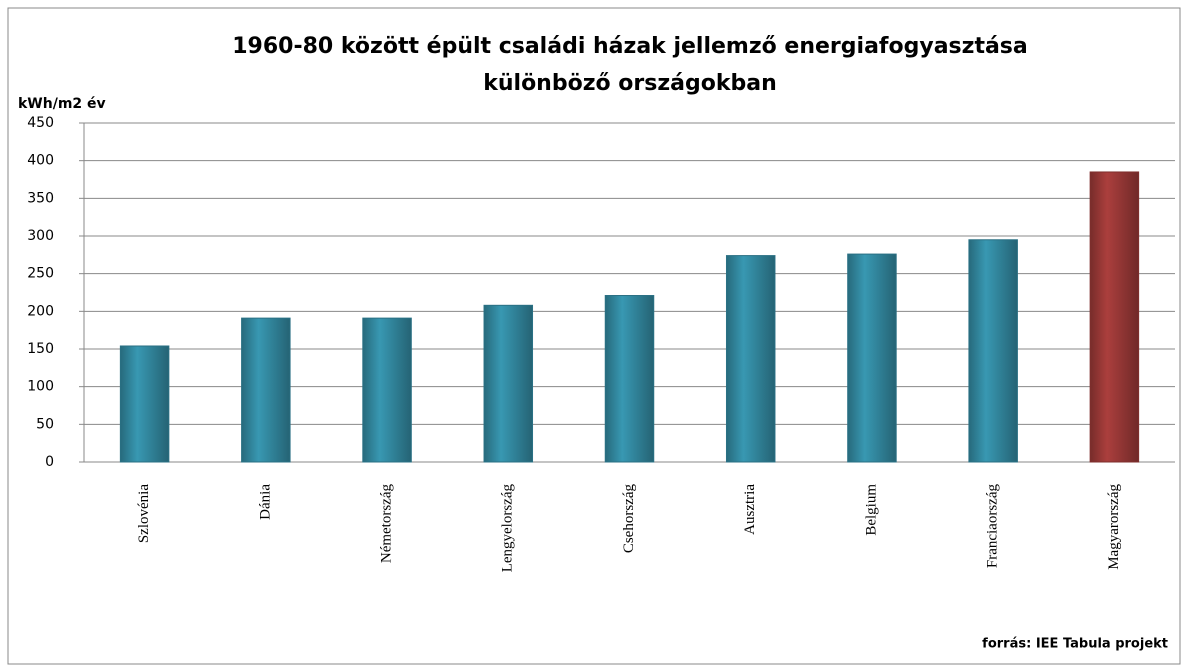 The height and width of the screenshot is (666, 1188). What do you see at coordinates (750, 509) in the screenshot?
I see `x-tick-label: Ausztria` at bounding box center [750, 509].